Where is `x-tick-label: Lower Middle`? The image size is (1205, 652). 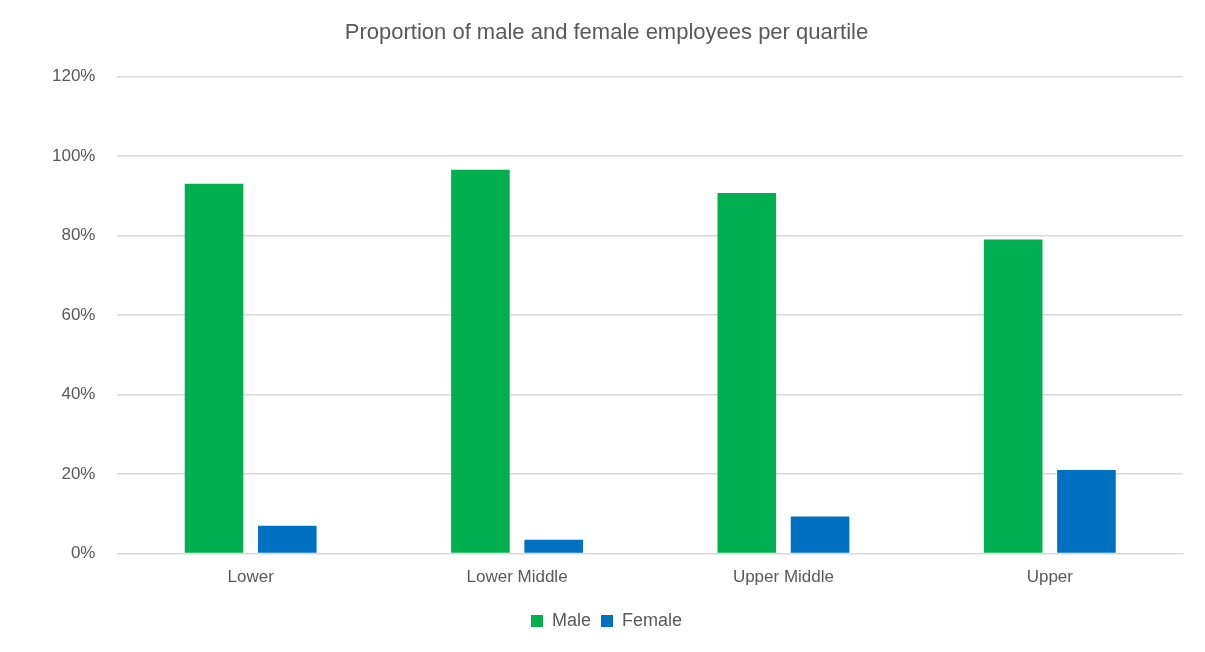 x-tick-label: Lower Middle is located at coordinates (517, 577).